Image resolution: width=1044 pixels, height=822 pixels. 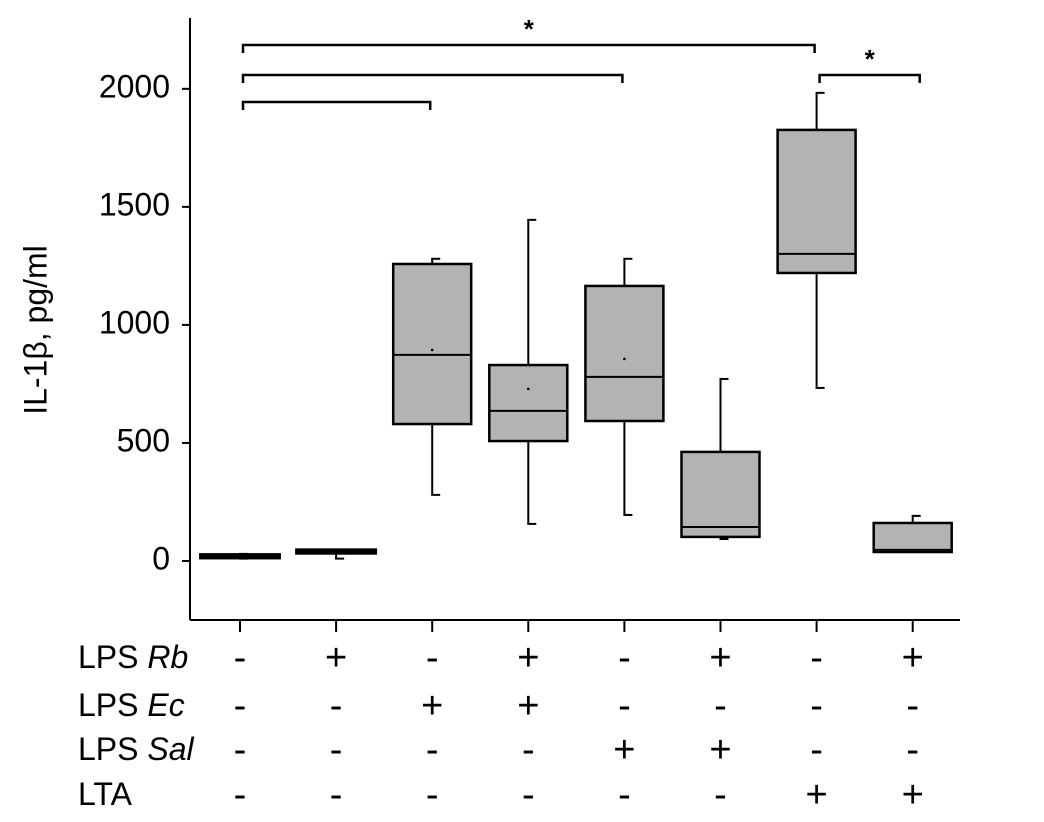 What do you see at coordinates (134, 86) in the screenshot?
I see `y-tick-label: 2000` at bounding box center [134, 86].